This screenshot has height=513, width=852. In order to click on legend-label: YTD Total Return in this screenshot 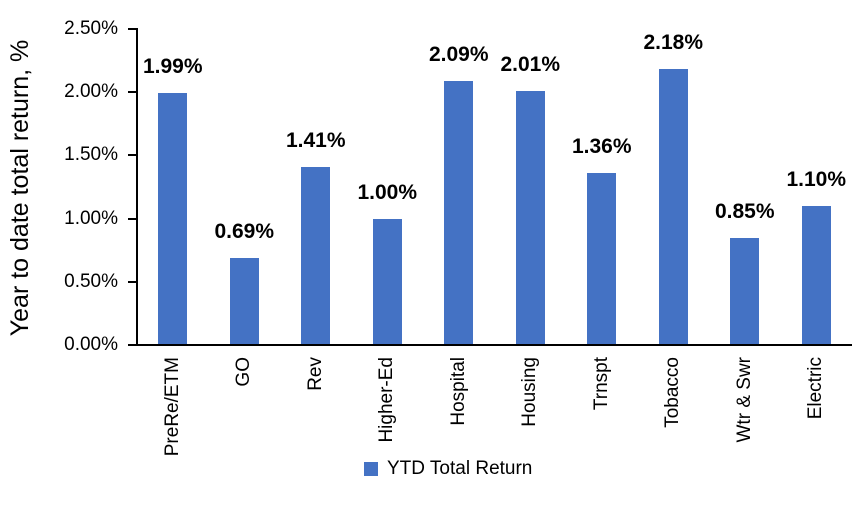, I will do `click(460, 468)`.